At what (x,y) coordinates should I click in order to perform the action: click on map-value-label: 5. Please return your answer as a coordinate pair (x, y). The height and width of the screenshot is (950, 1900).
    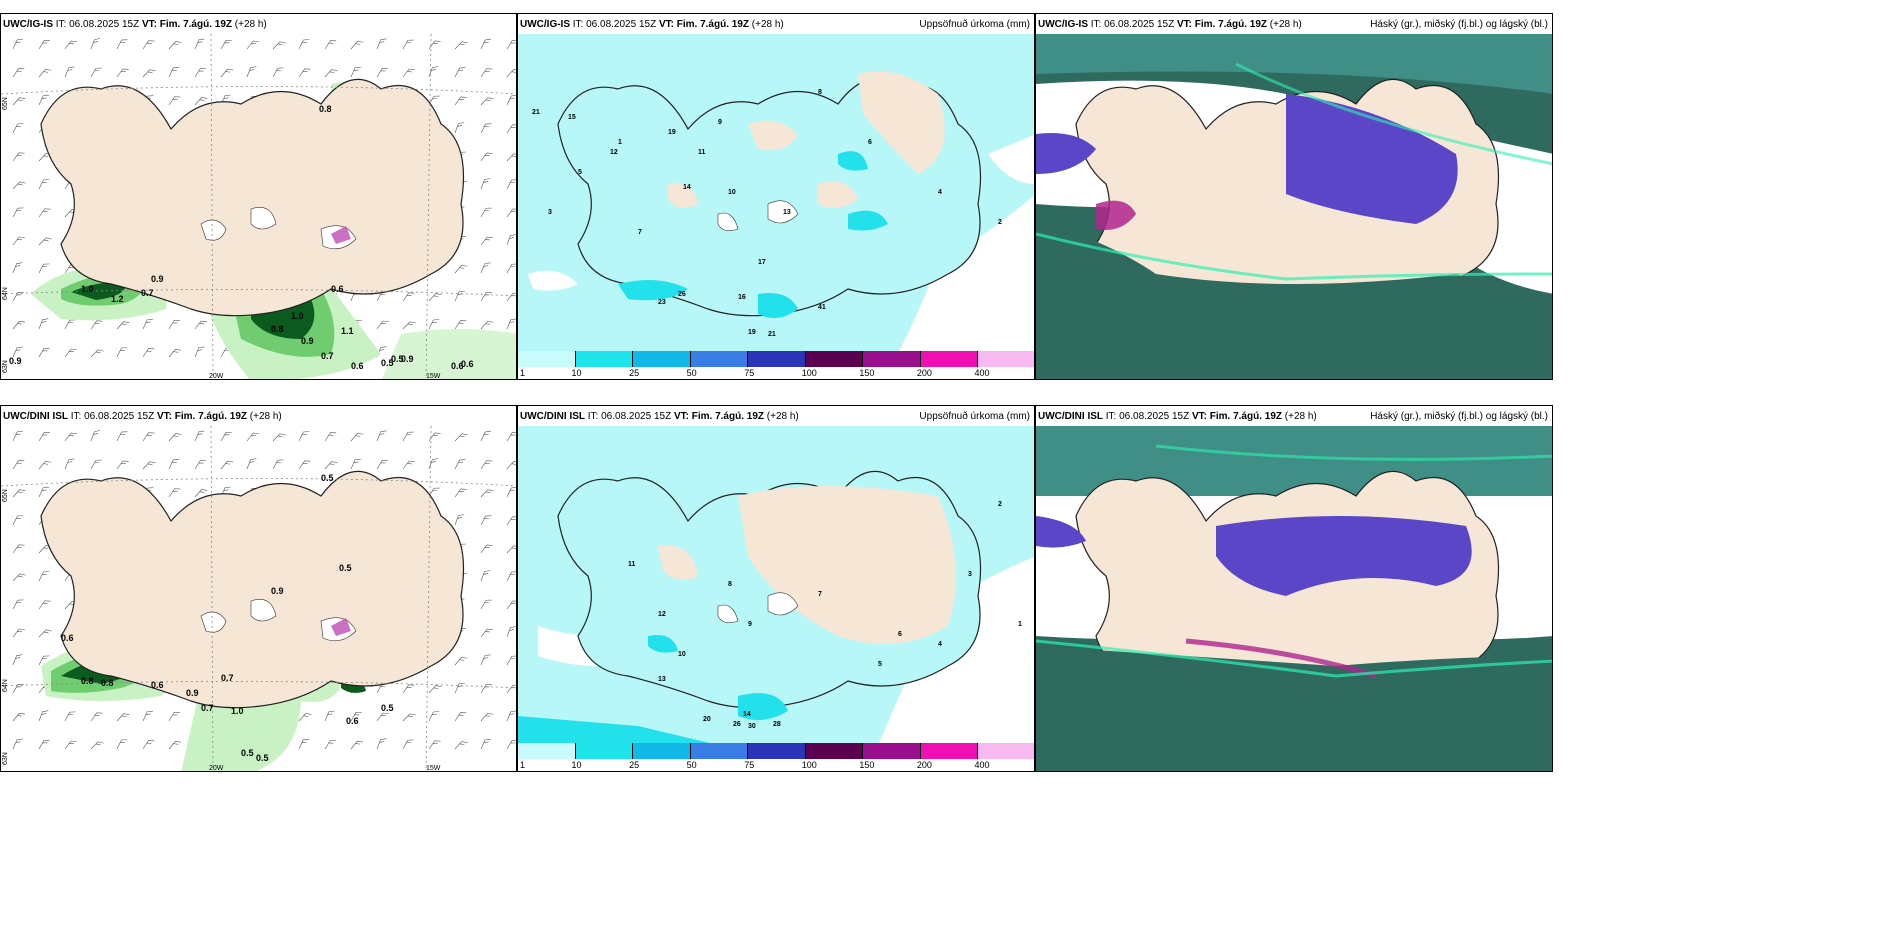
    Looking at the image, I should click on (580, 172).